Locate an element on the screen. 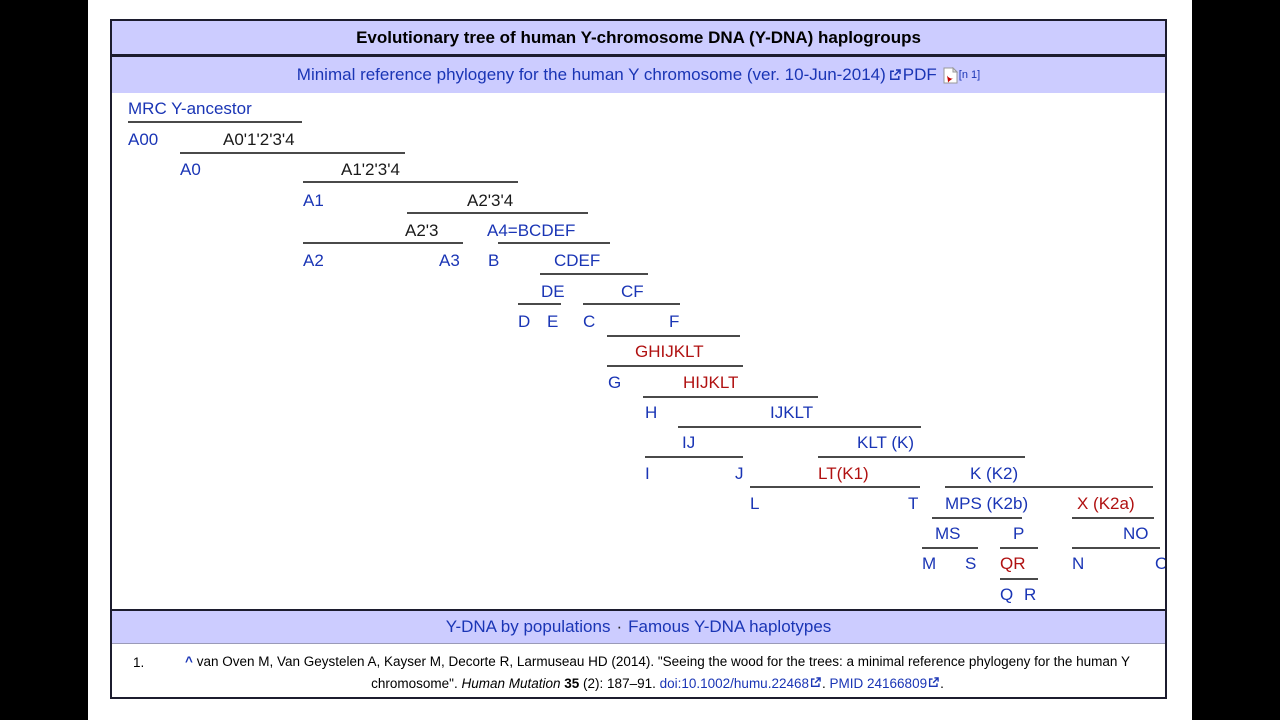 Image resolution: width=1280 pixels, height=720 pixels. tree-node-j: J is located at coordinates (739, 473).